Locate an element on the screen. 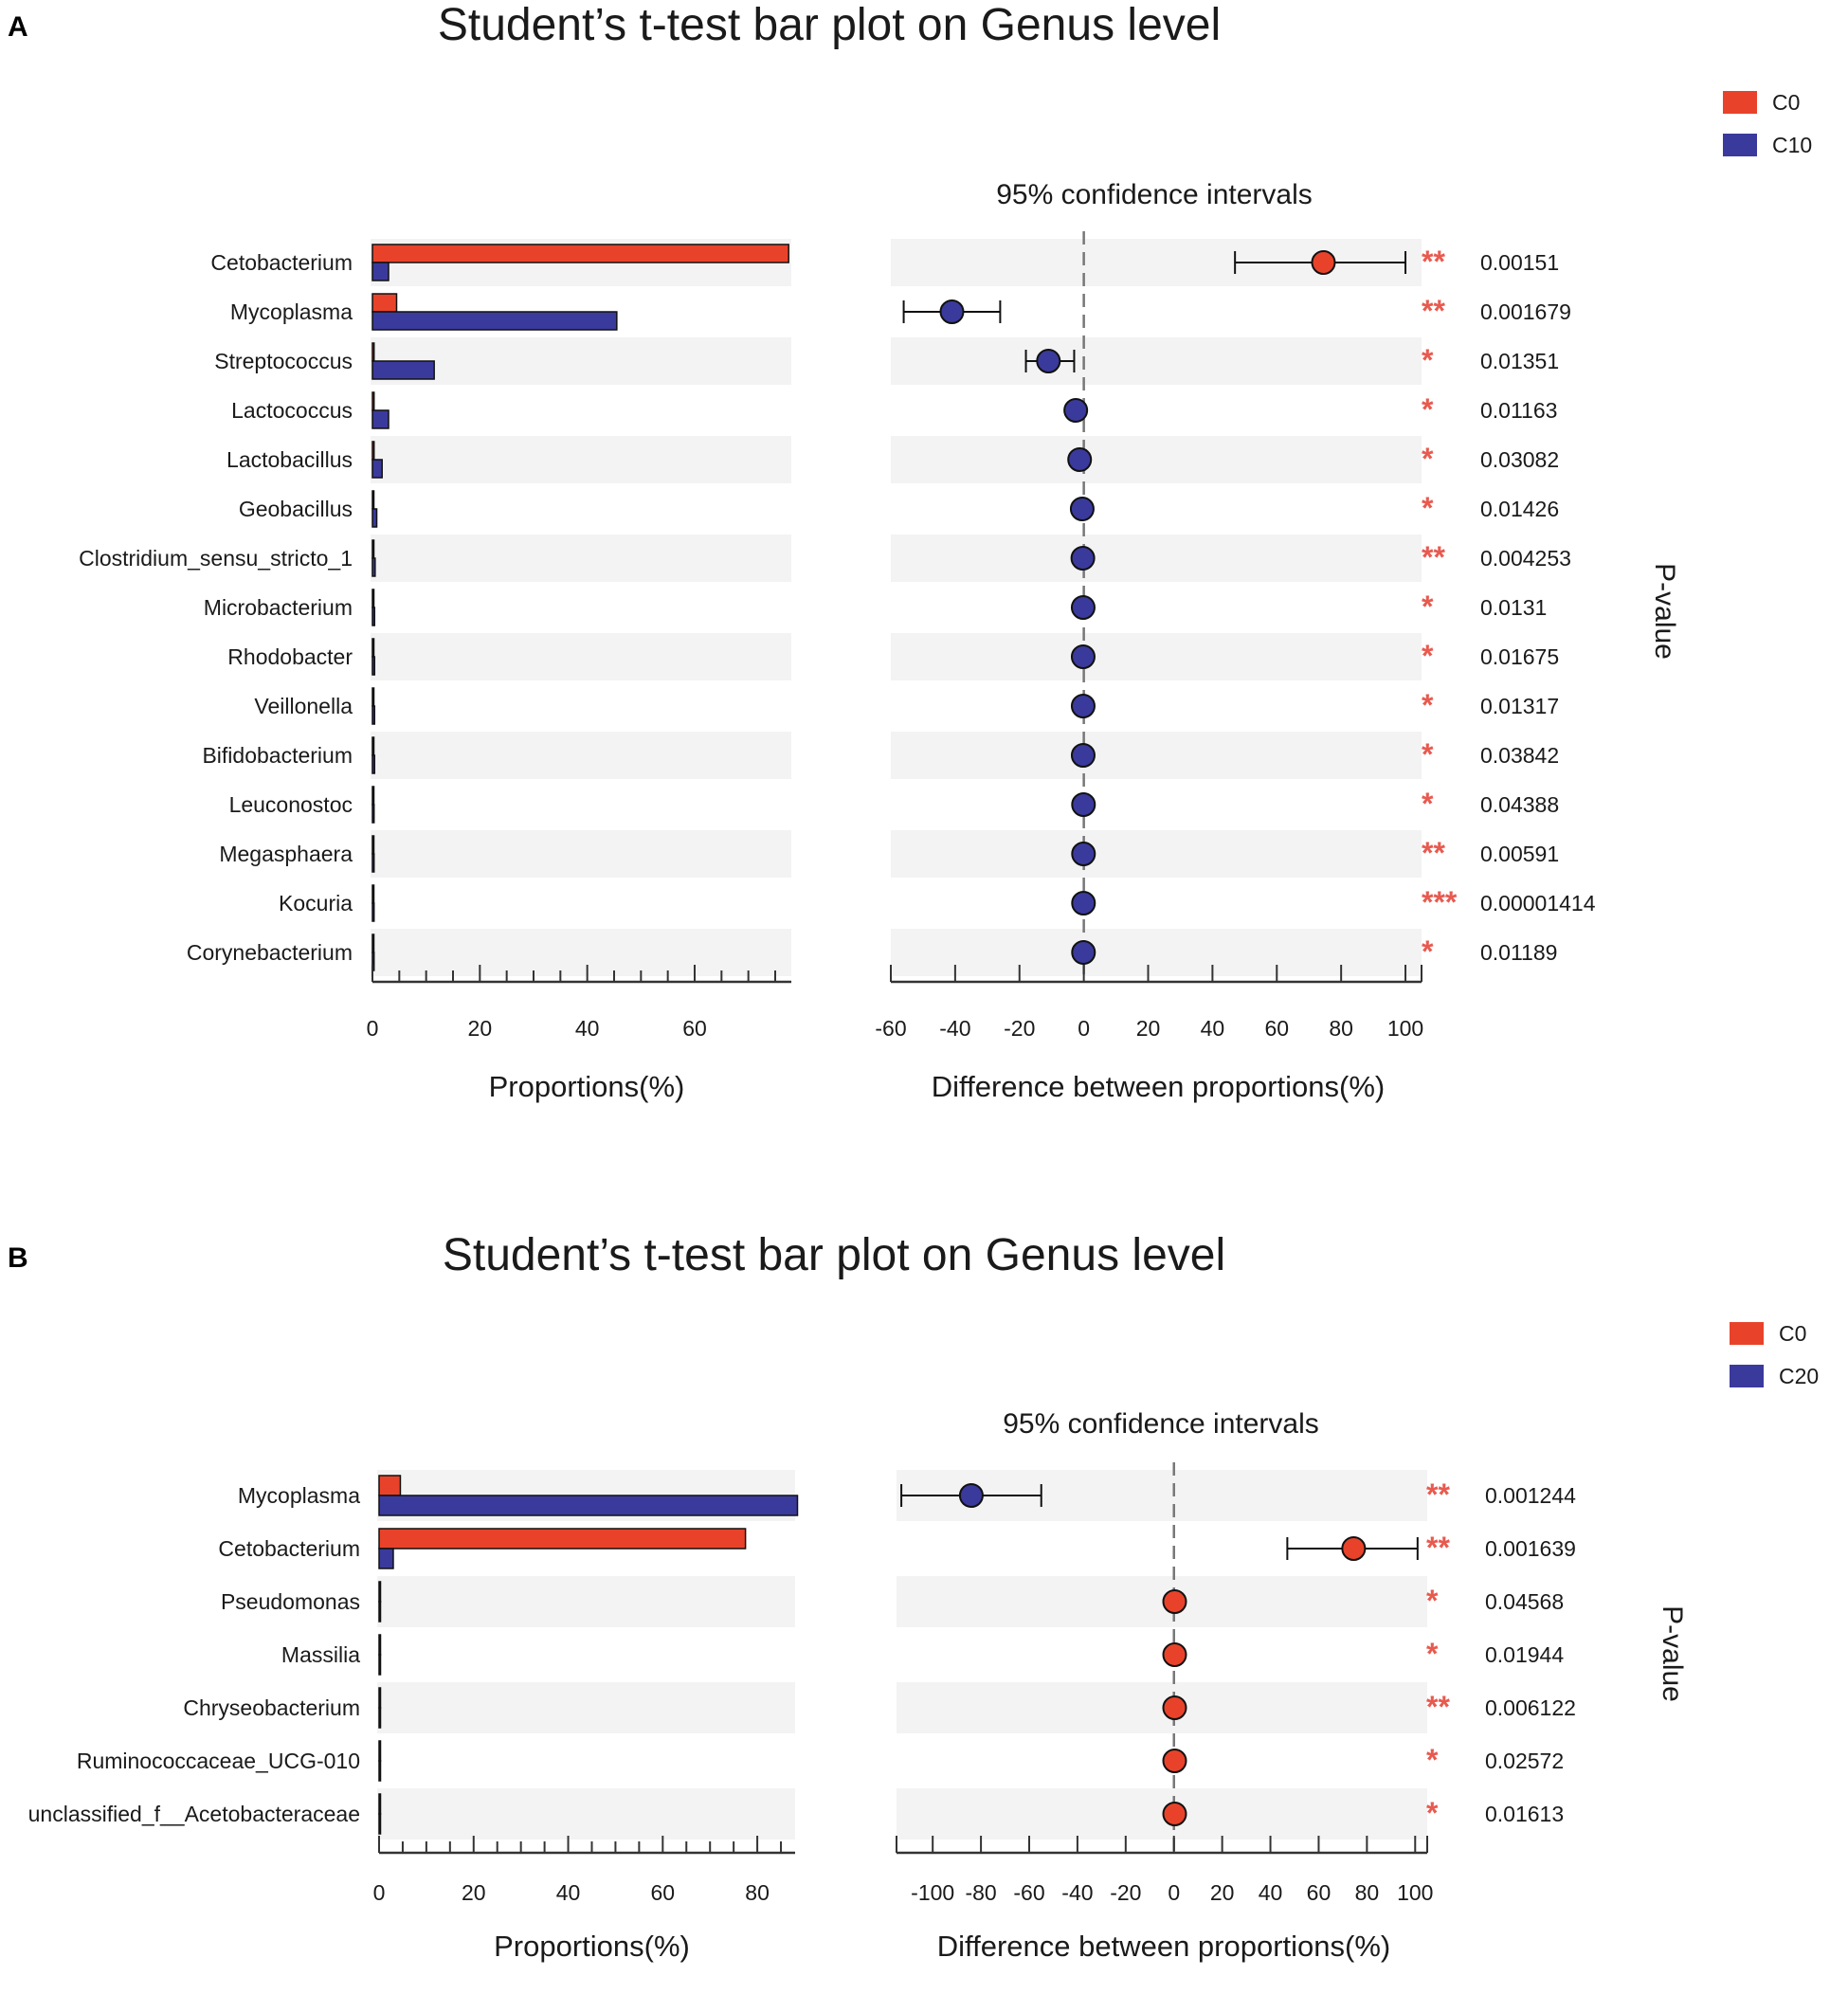 The height and width of the screenshot is (1994, 1848). right-tick-label: 20 is located at coordinates (1223, 1892).